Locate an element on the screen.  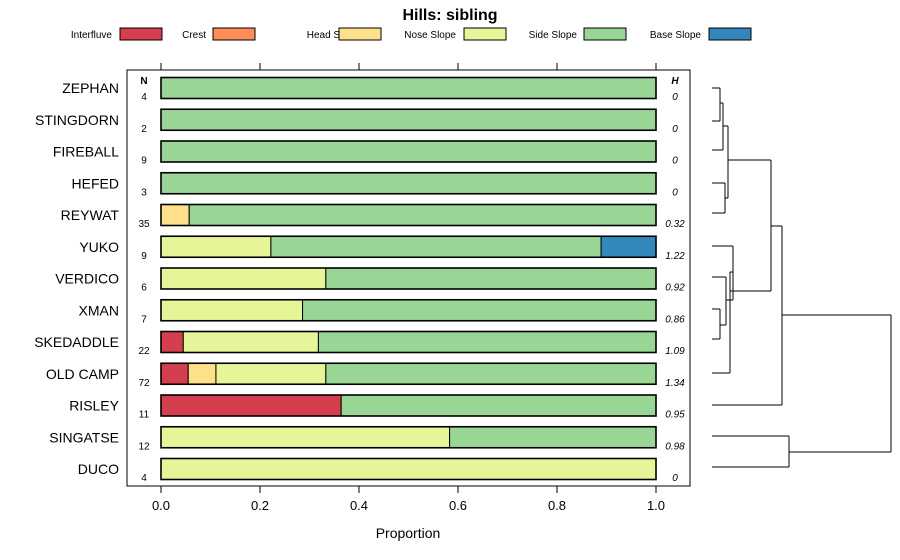
row-label: ZEPHAN is located at coordinates (90, 88).